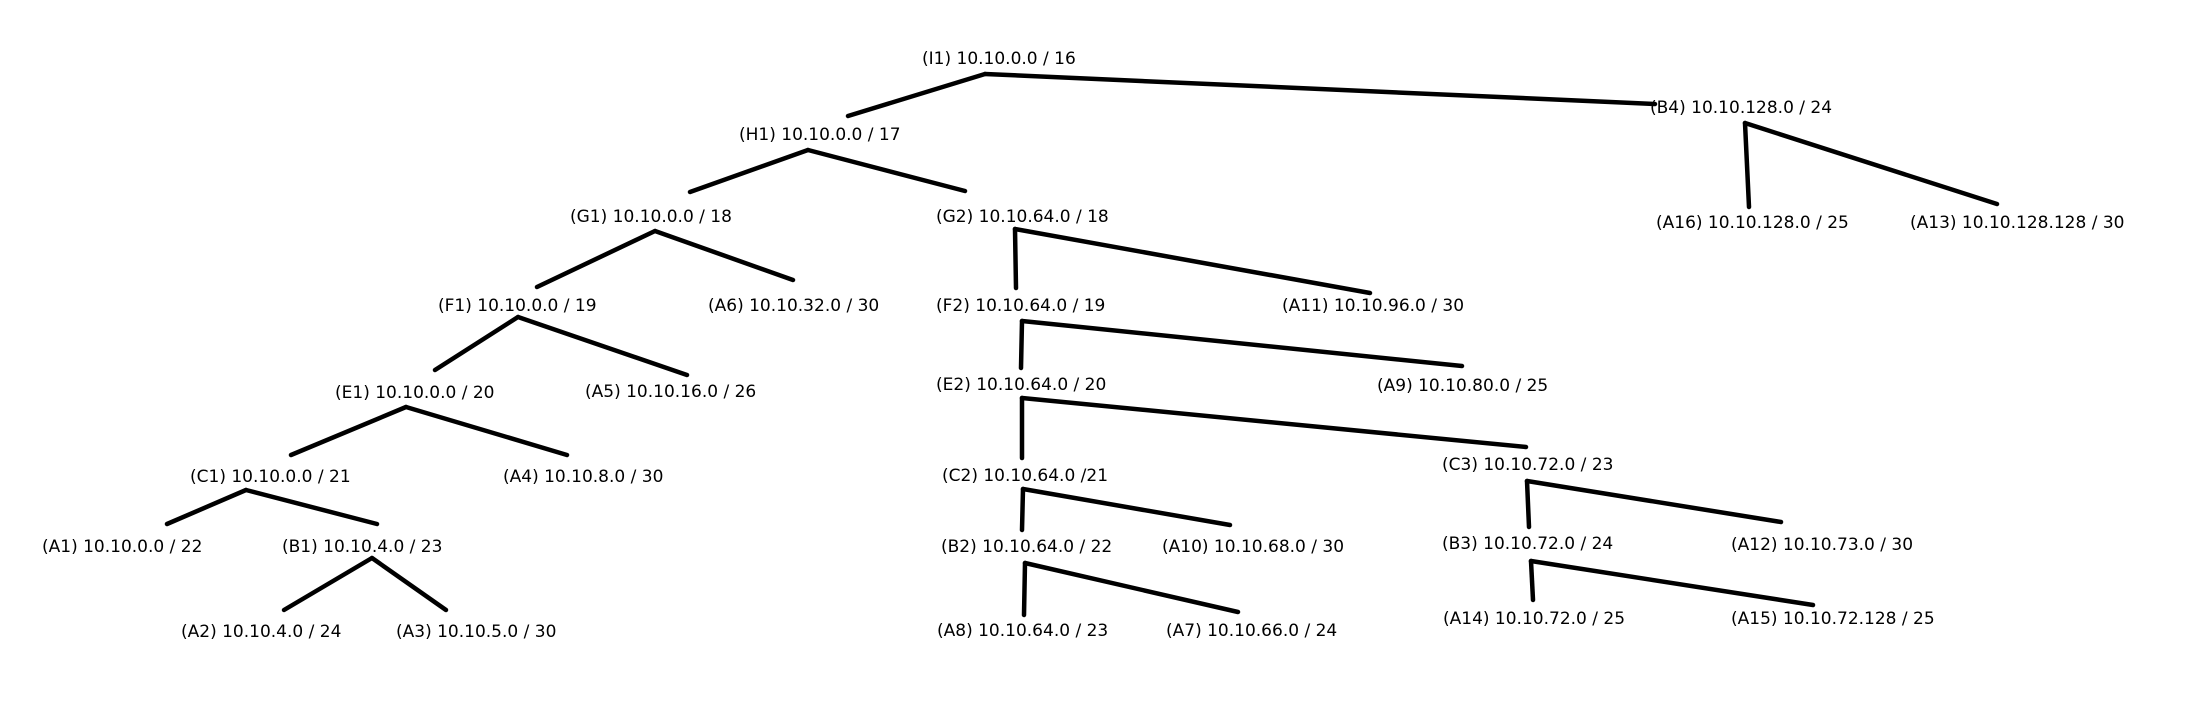  Describe the element at coordinates (916, 95) in the screenshot. I see `edge-i1-h1` at that location.